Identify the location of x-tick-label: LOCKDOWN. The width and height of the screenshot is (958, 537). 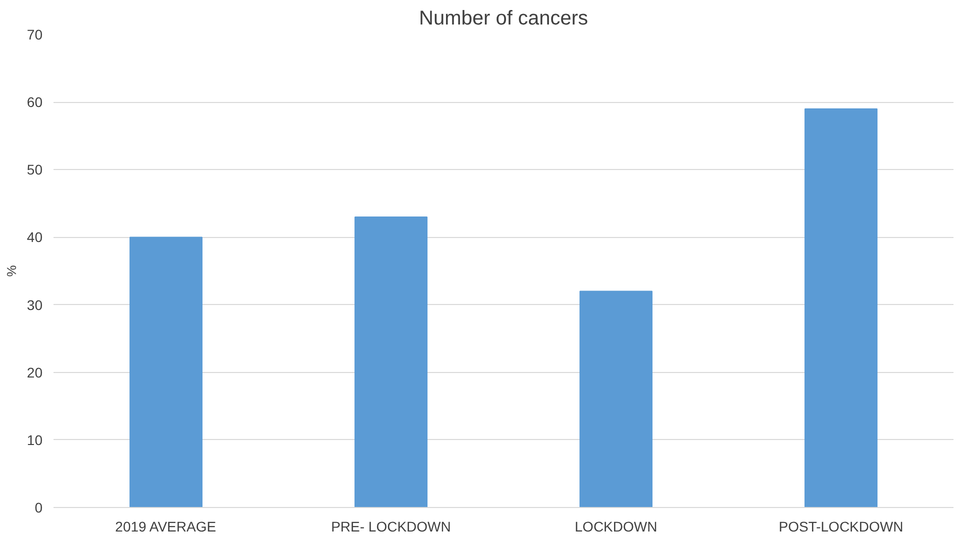
(616, 526).